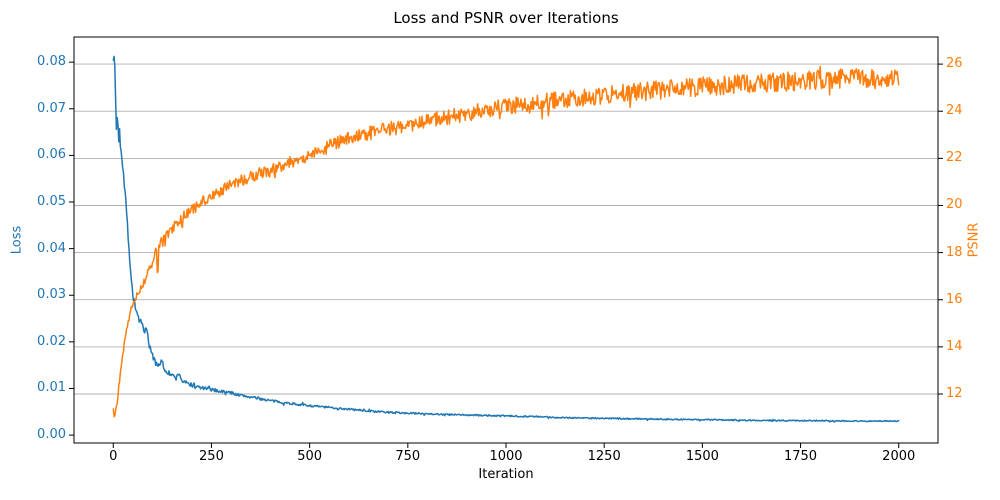  What do you see at coordinates (113, 456) in the screenshot?
I see `x-tick-label: 0` at bounding box center [113, 456].